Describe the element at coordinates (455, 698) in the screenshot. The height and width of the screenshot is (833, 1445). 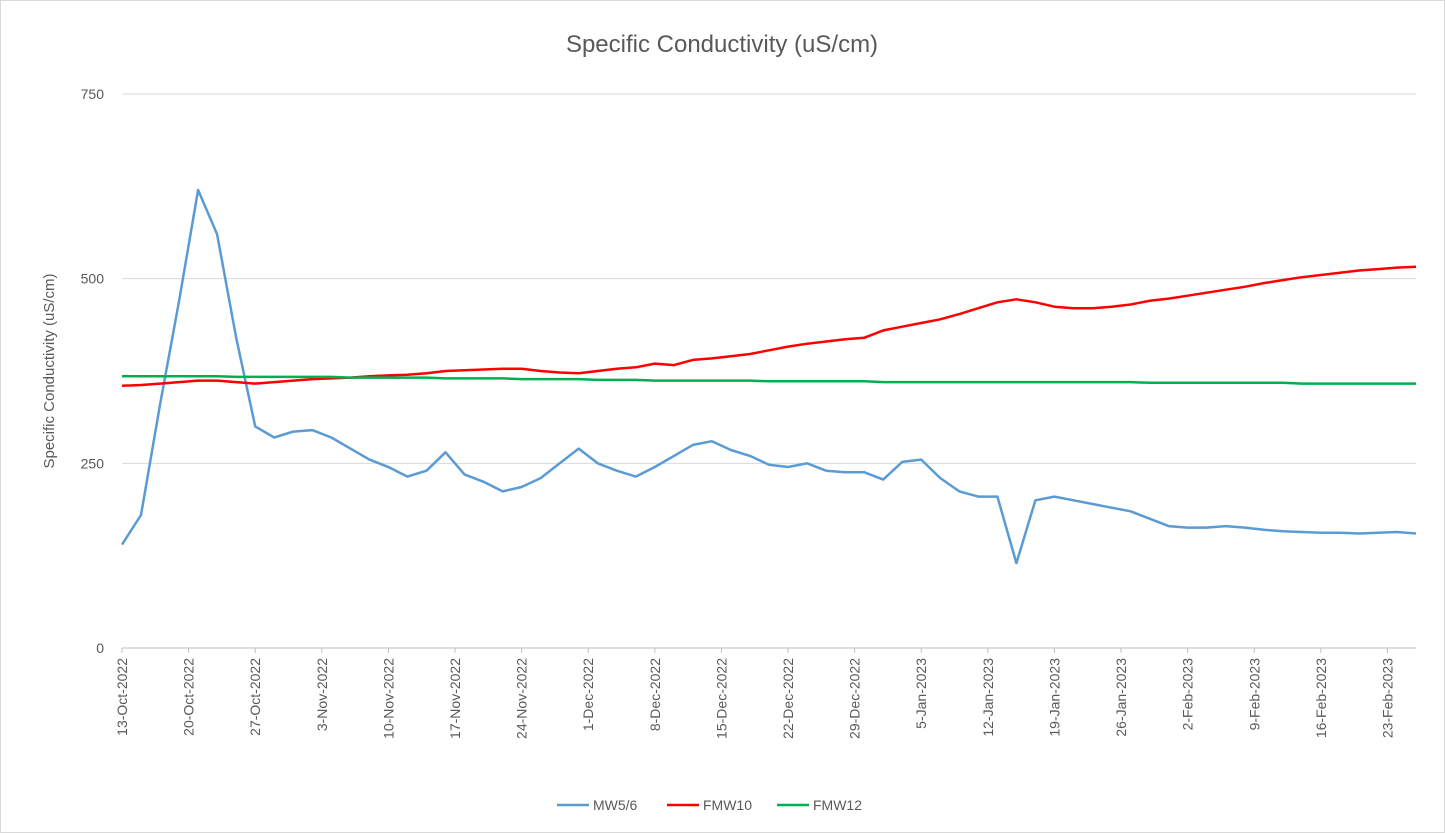
I see `x-tick-label: 17-Nov-2022` at that location.